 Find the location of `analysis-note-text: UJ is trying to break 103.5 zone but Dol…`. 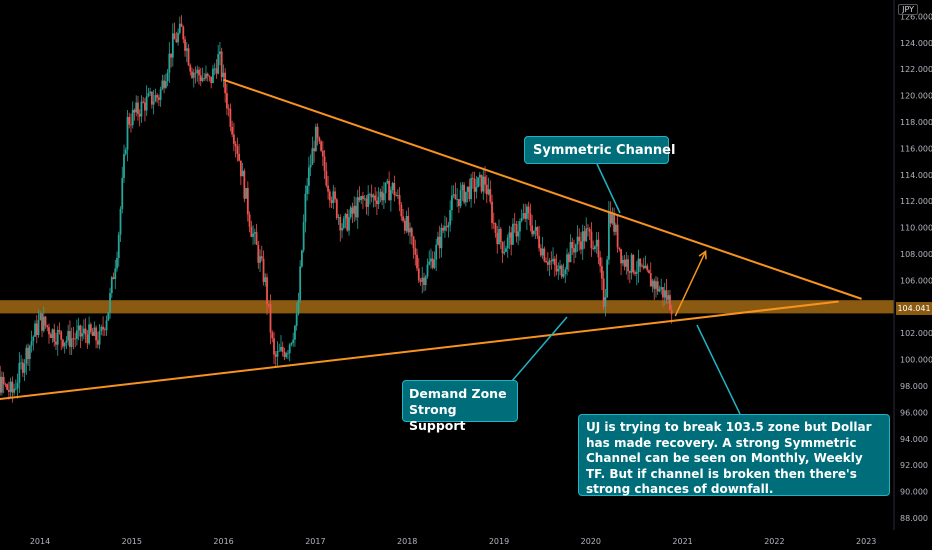

analysis-note-text: UJ is trying to break 103.5 zone but Dol… is located at coordinates (729, 458).